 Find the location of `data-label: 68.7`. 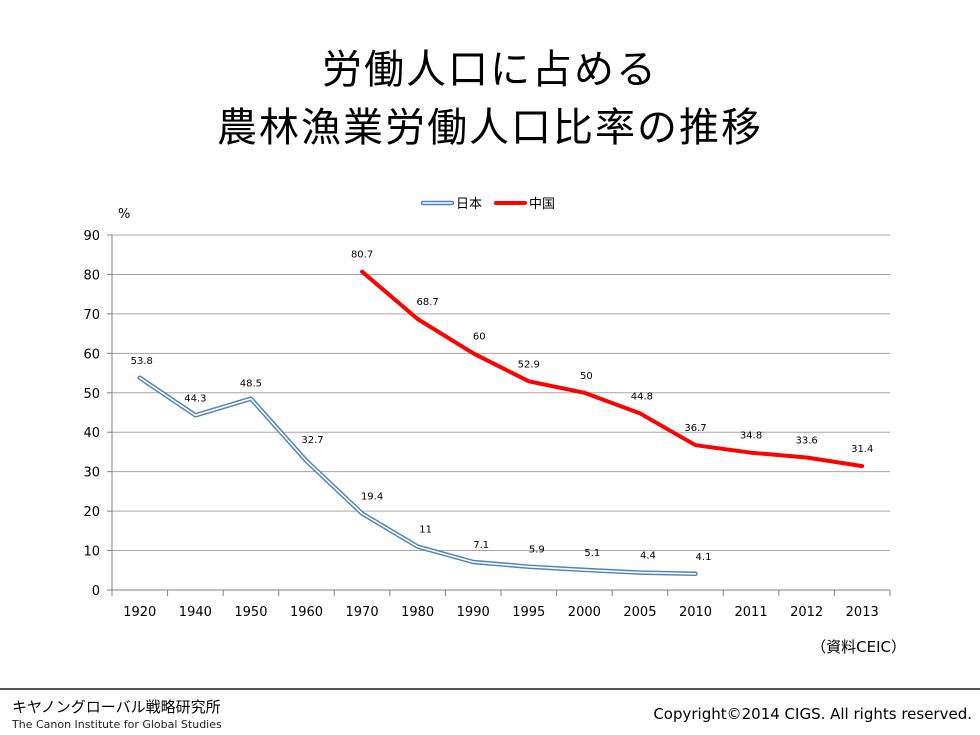

data-label: 68.7 is located at coordinates (428, 302).